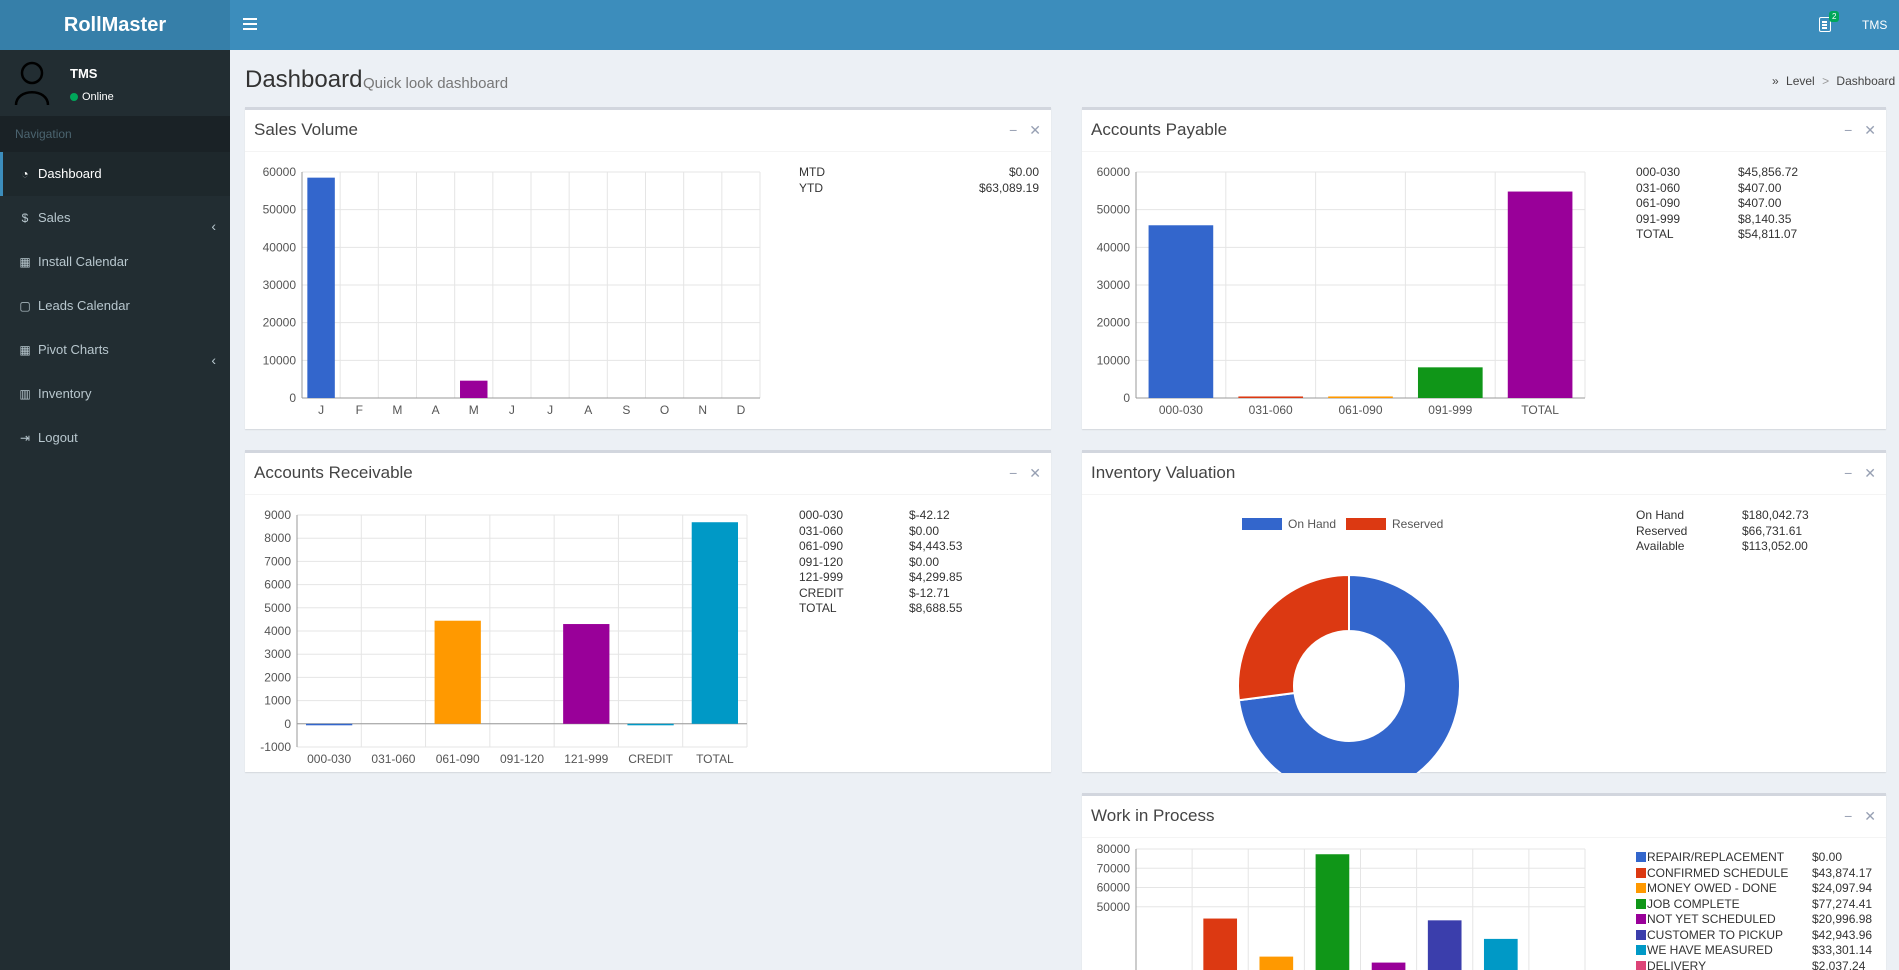 This screenshot has width=1899, height=970. What do you see at coordinates (25, 394) in the screenshot?
I see `barcode-icon: ▥` at bounding box center [25, 394].